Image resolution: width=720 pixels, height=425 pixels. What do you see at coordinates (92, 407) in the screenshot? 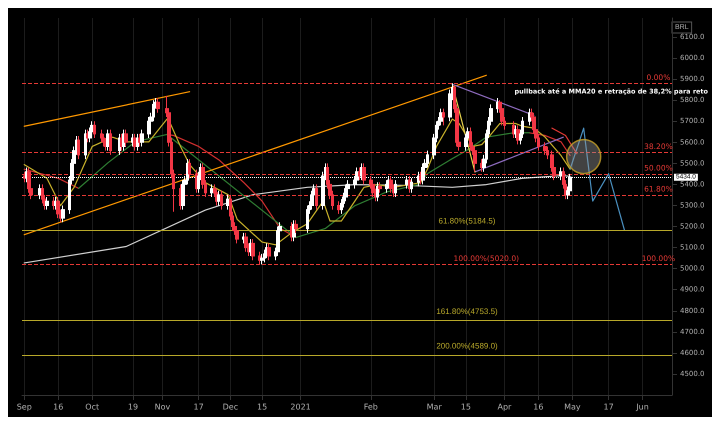
I see `x-tick-label: Oct` at bounding box center [92, 407].